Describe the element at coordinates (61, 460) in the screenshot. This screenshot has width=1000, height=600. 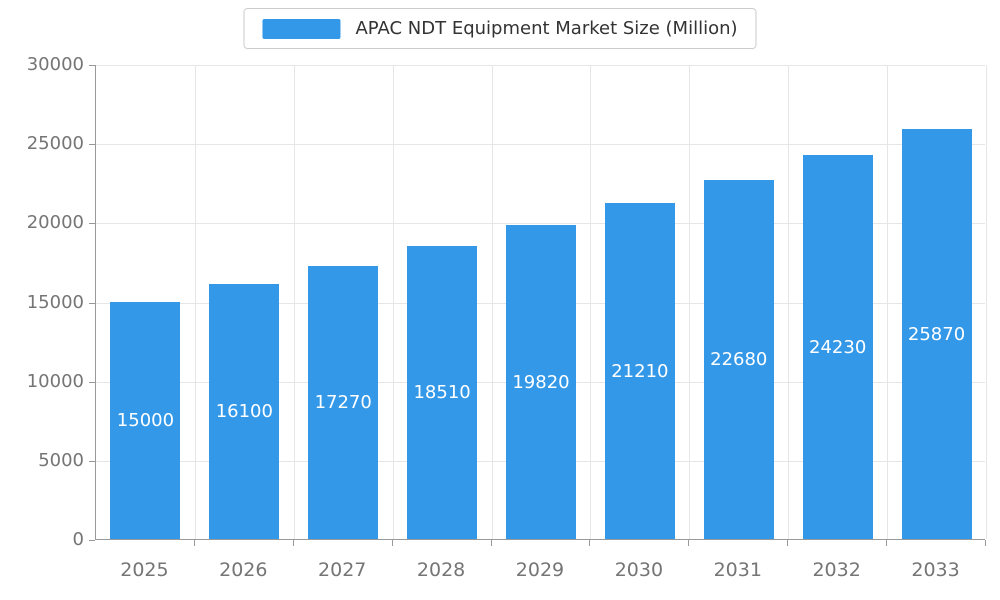
I see `y-axis-label: 5000` at that location.